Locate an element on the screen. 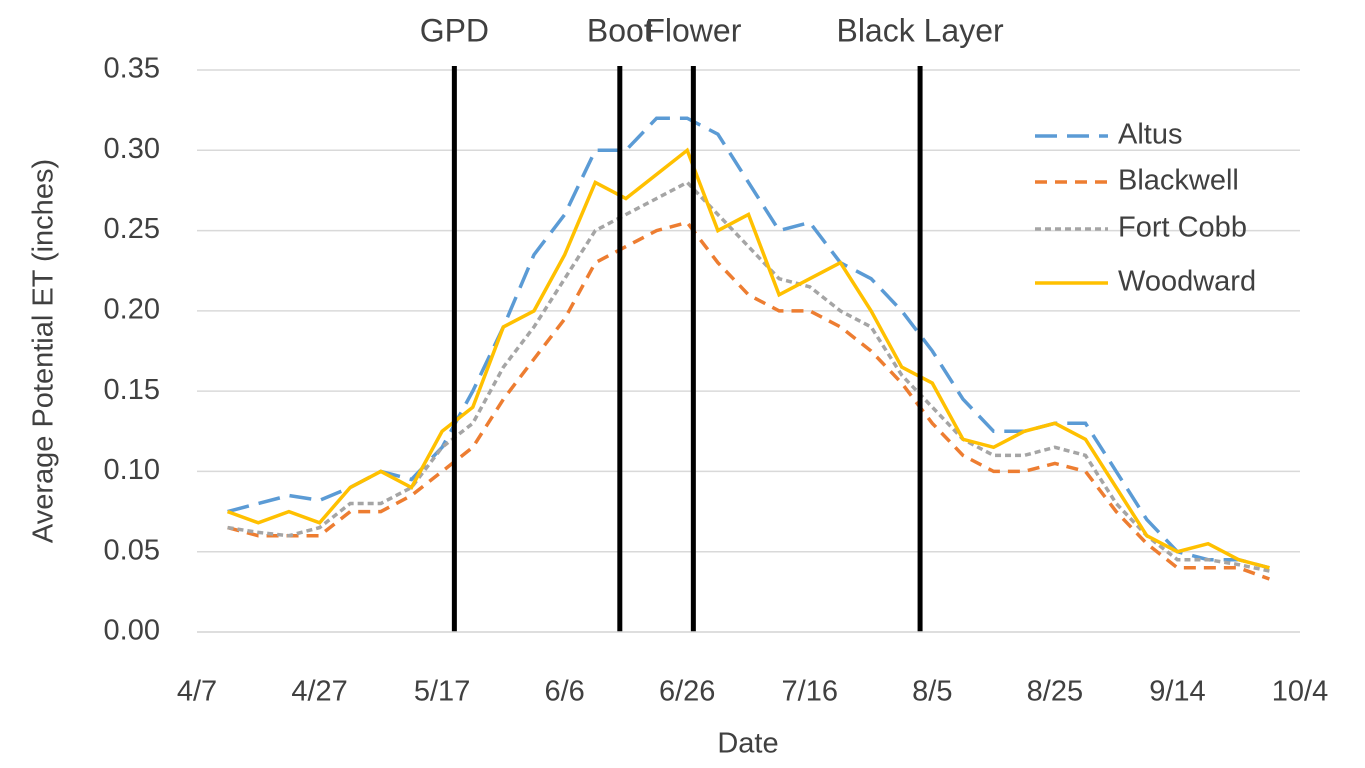 The width and height of the screenshot is (1365, 768). x-tick-label: 6/26 is located at coordinates (687, 692).